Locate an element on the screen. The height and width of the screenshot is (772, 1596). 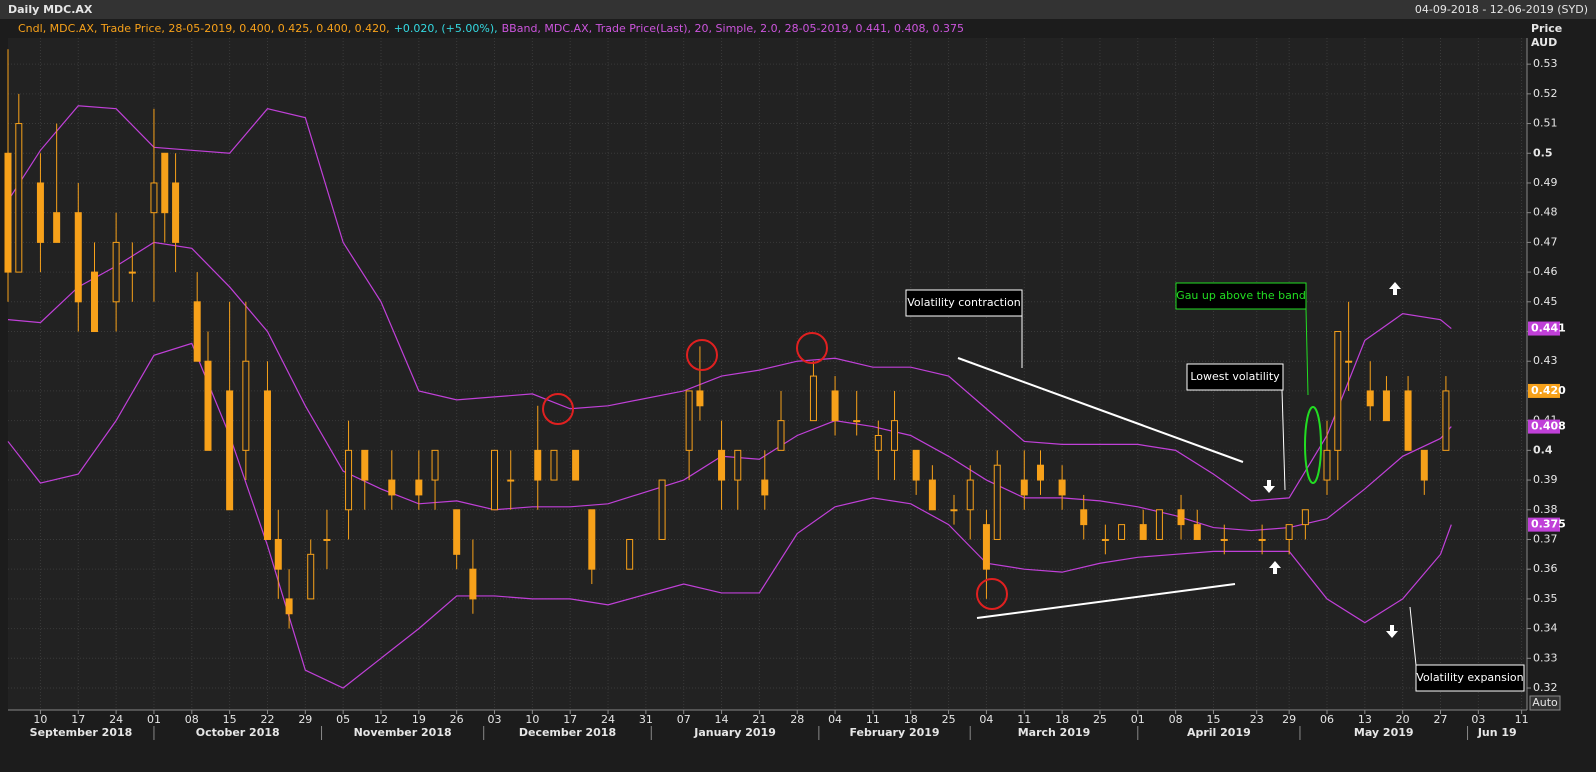
y-tick-label: 0.5 is located at coordinates (1543, 152).